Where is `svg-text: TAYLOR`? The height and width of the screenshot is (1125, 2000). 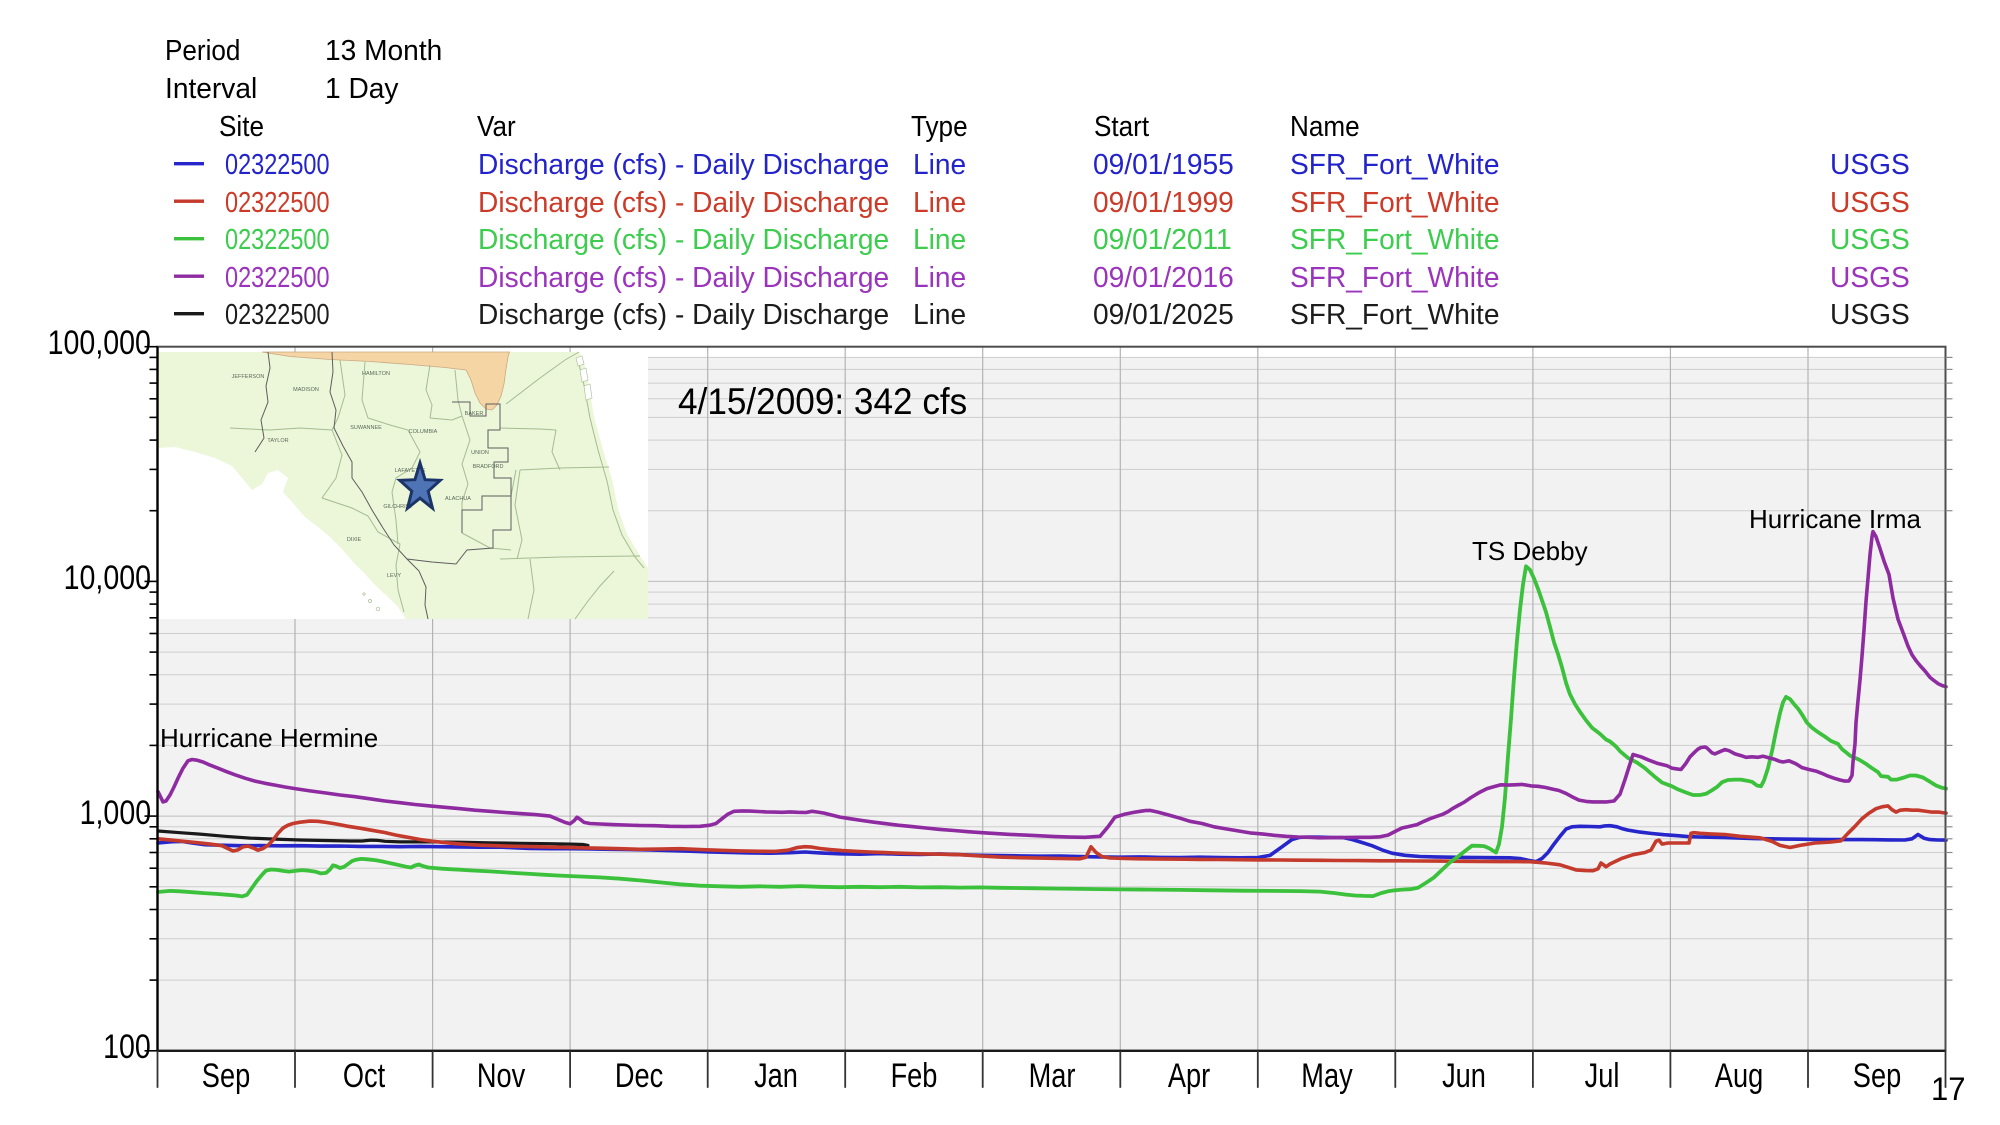 svg-text: TAYLOR is located at coordinates (277, 441).